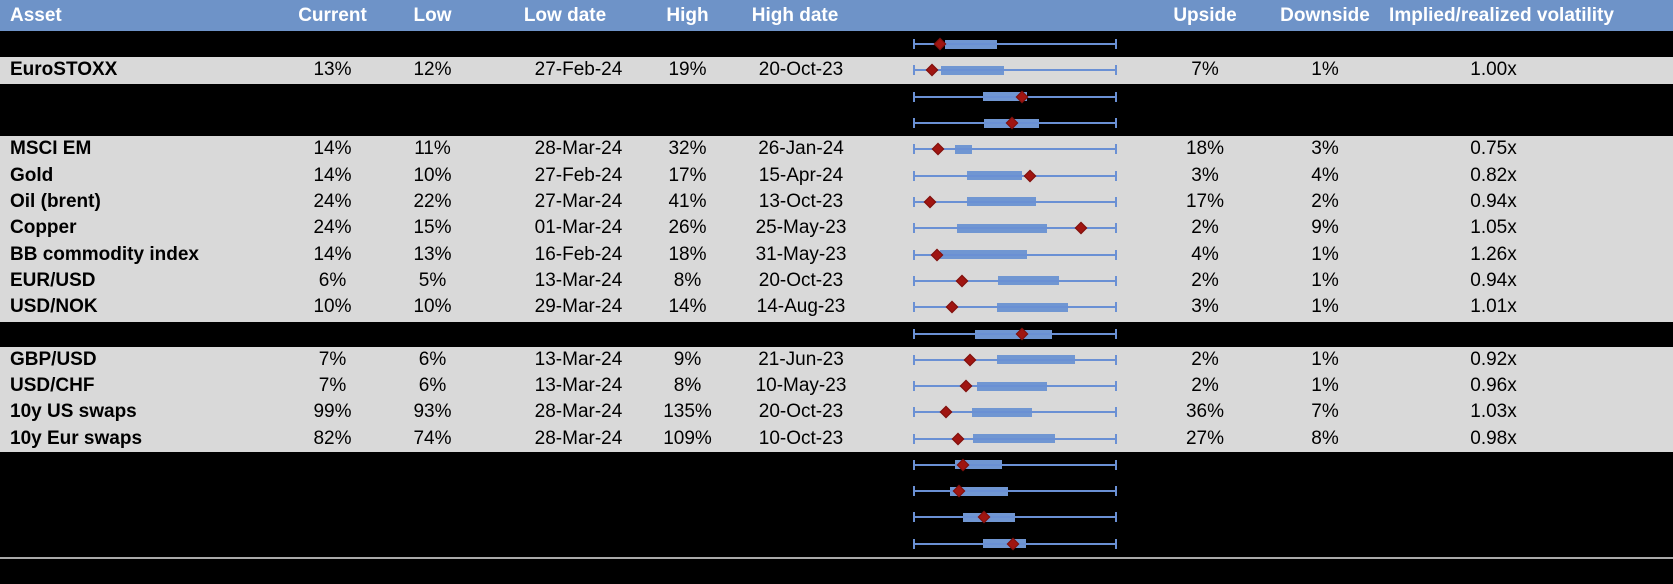 The height and width of the screenshot is (584, 1673). I want to click on cell-high: 32%, so click(687, 149).